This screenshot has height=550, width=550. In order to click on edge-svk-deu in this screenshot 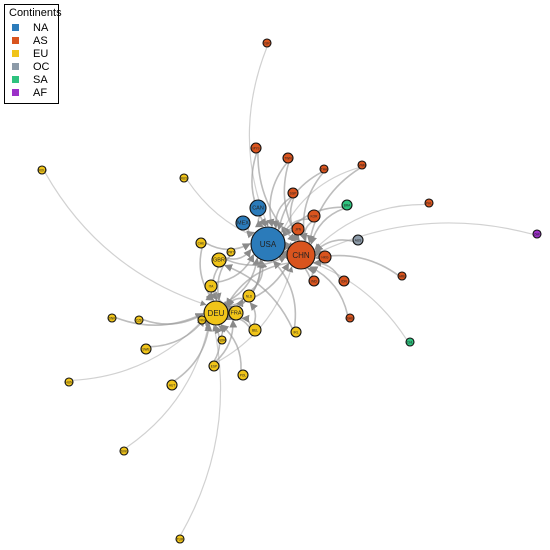, I will do `click(168, 386)`.